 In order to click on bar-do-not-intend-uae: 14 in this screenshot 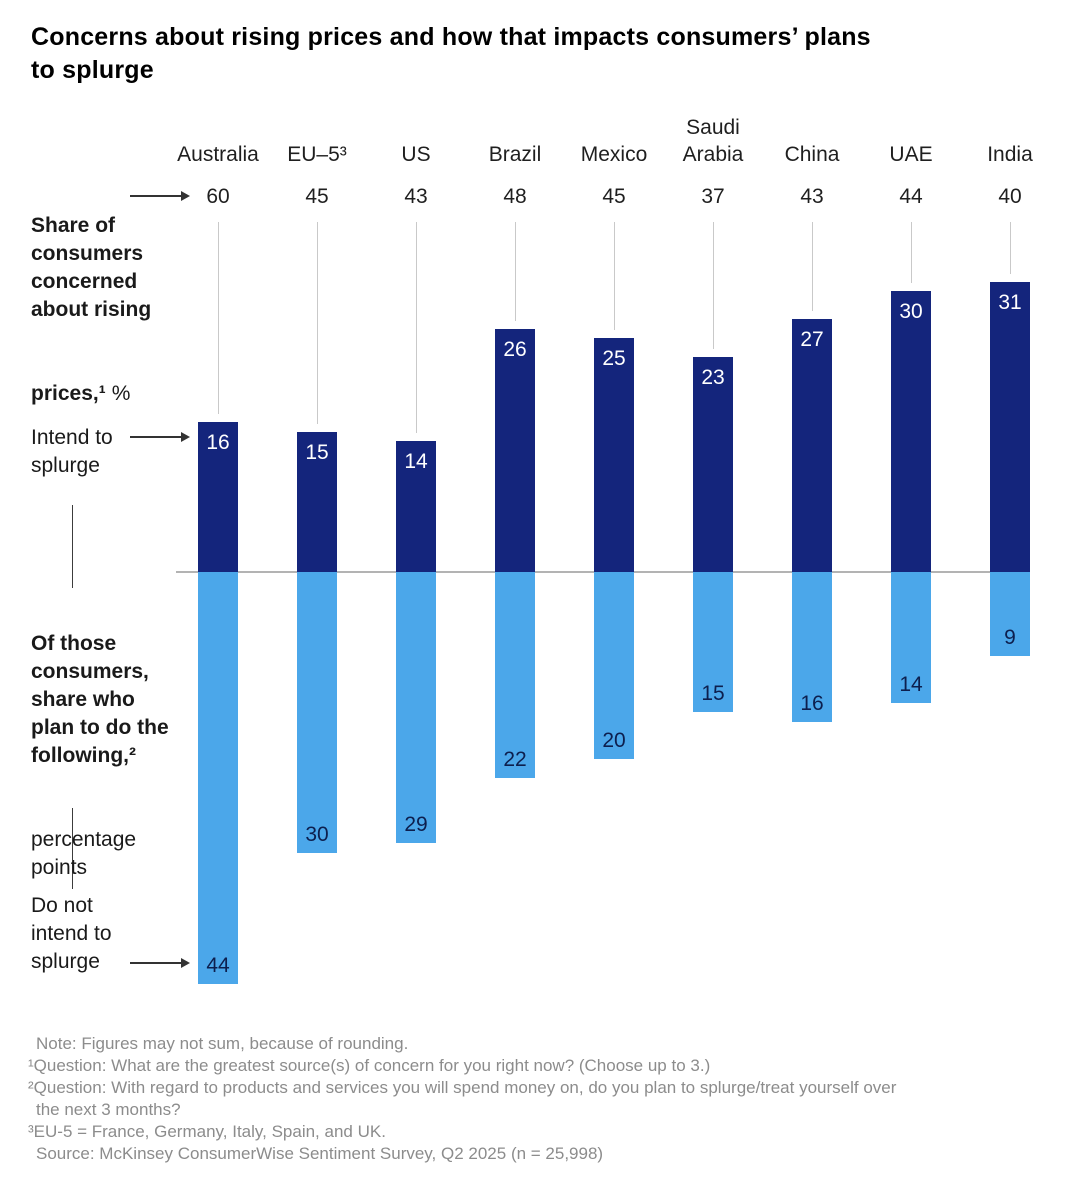, I will do `click(911, 637)`.